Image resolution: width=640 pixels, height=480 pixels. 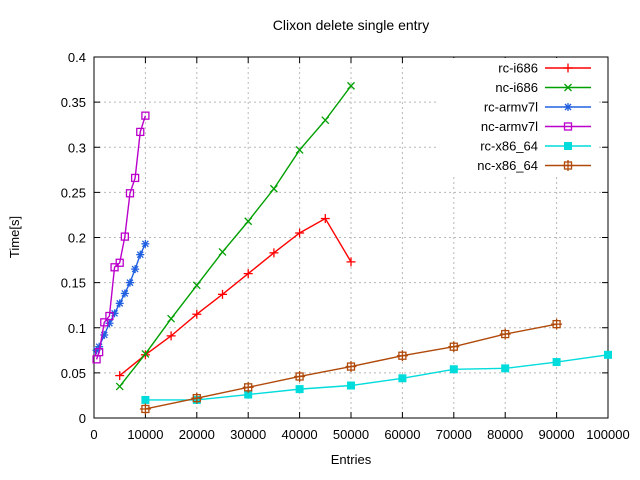 I want to click on legend-item-nc-armv7l: nc-armv7l, so click(x=536, y=126).